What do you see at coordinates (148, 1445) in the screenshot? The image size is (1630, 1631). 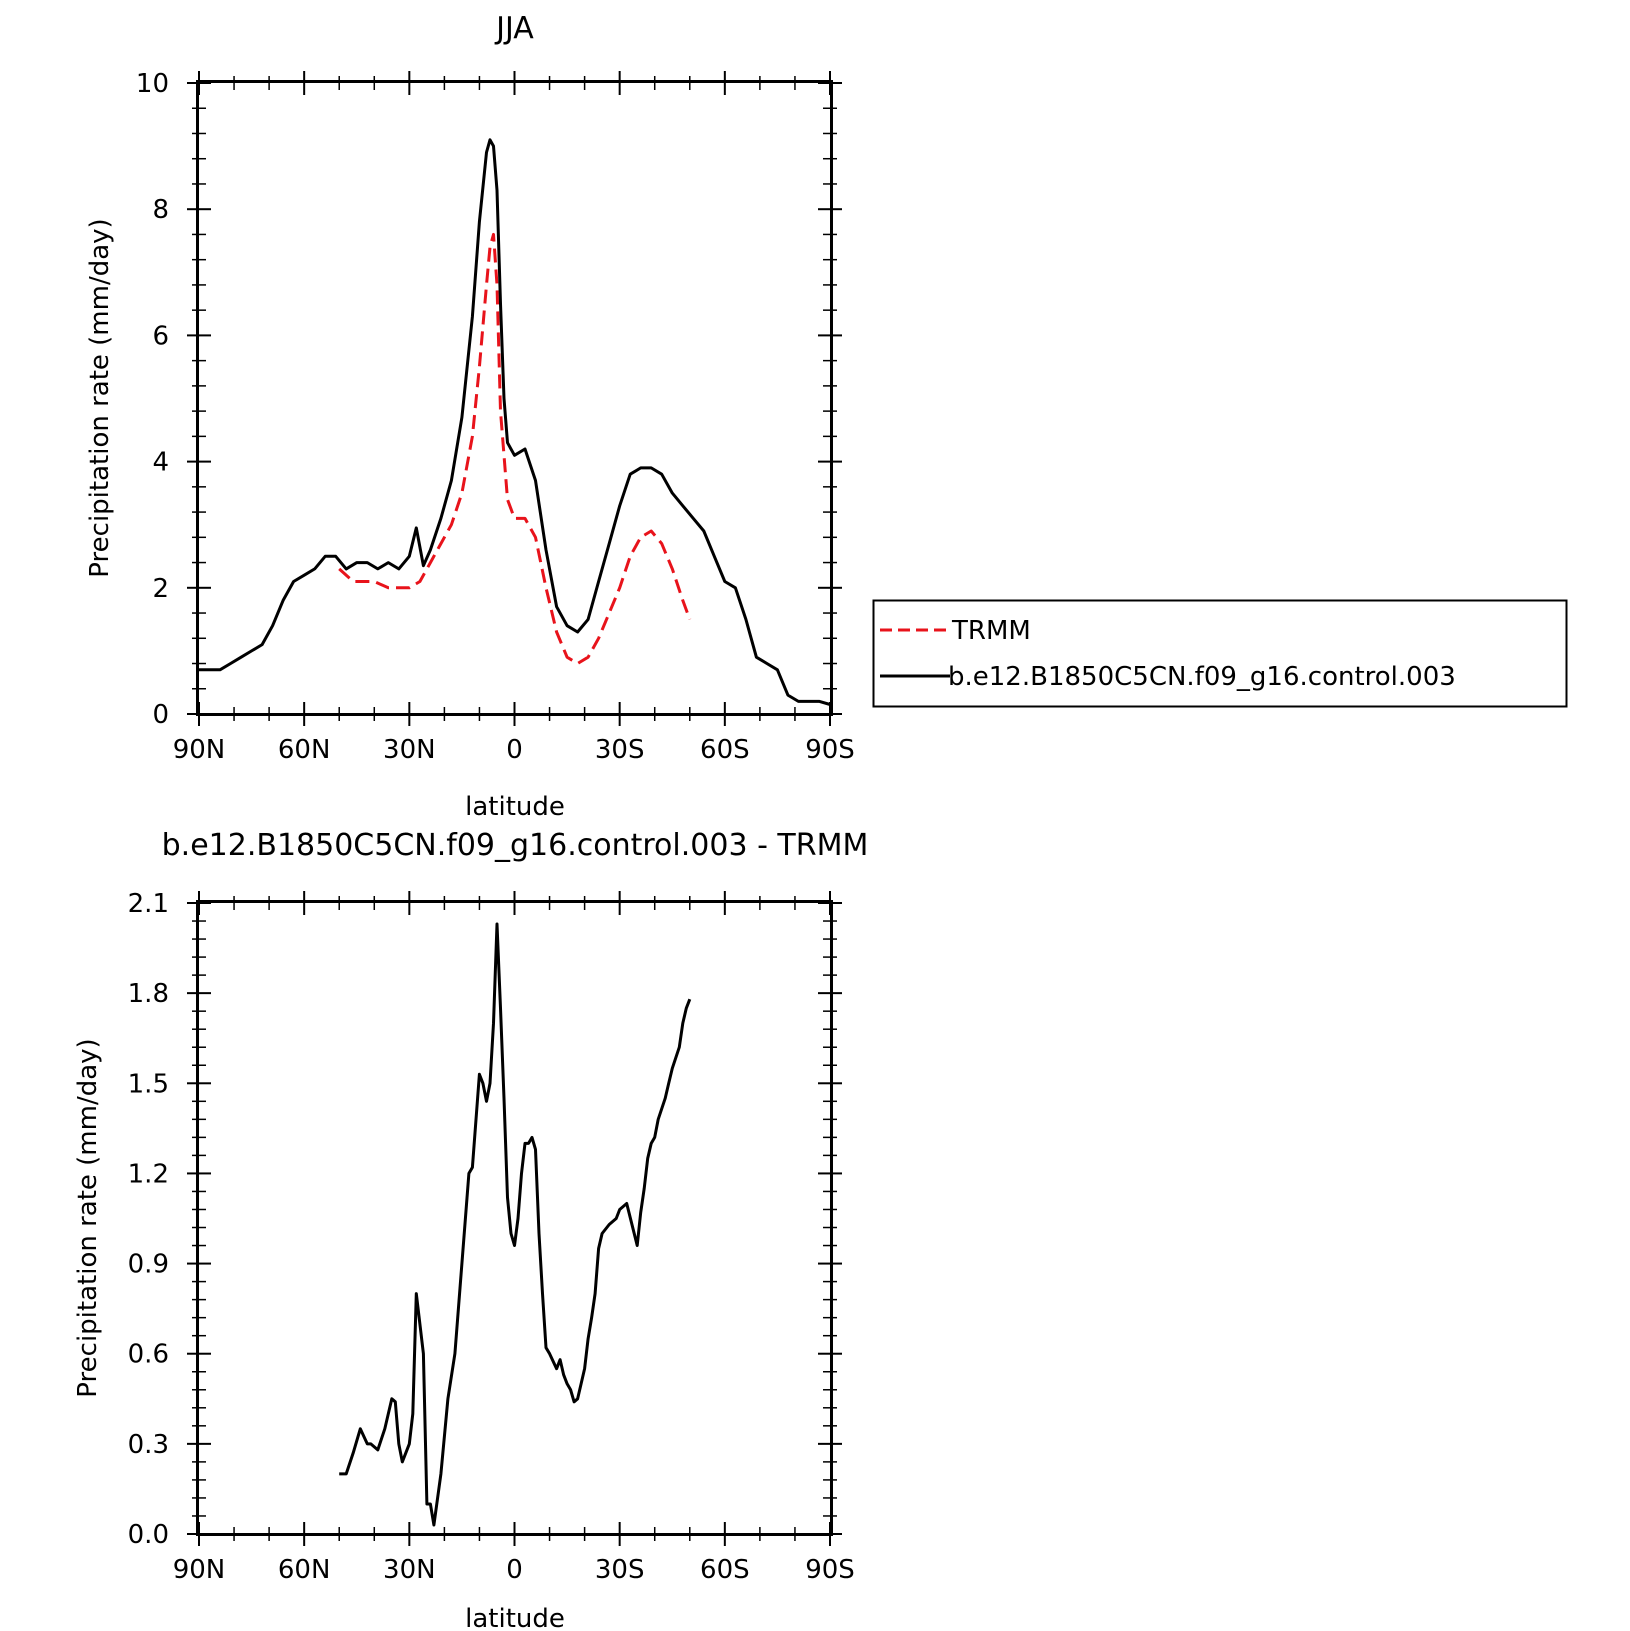 I see `y-tick-label: 0.3` at bounding box center [148, 1445].